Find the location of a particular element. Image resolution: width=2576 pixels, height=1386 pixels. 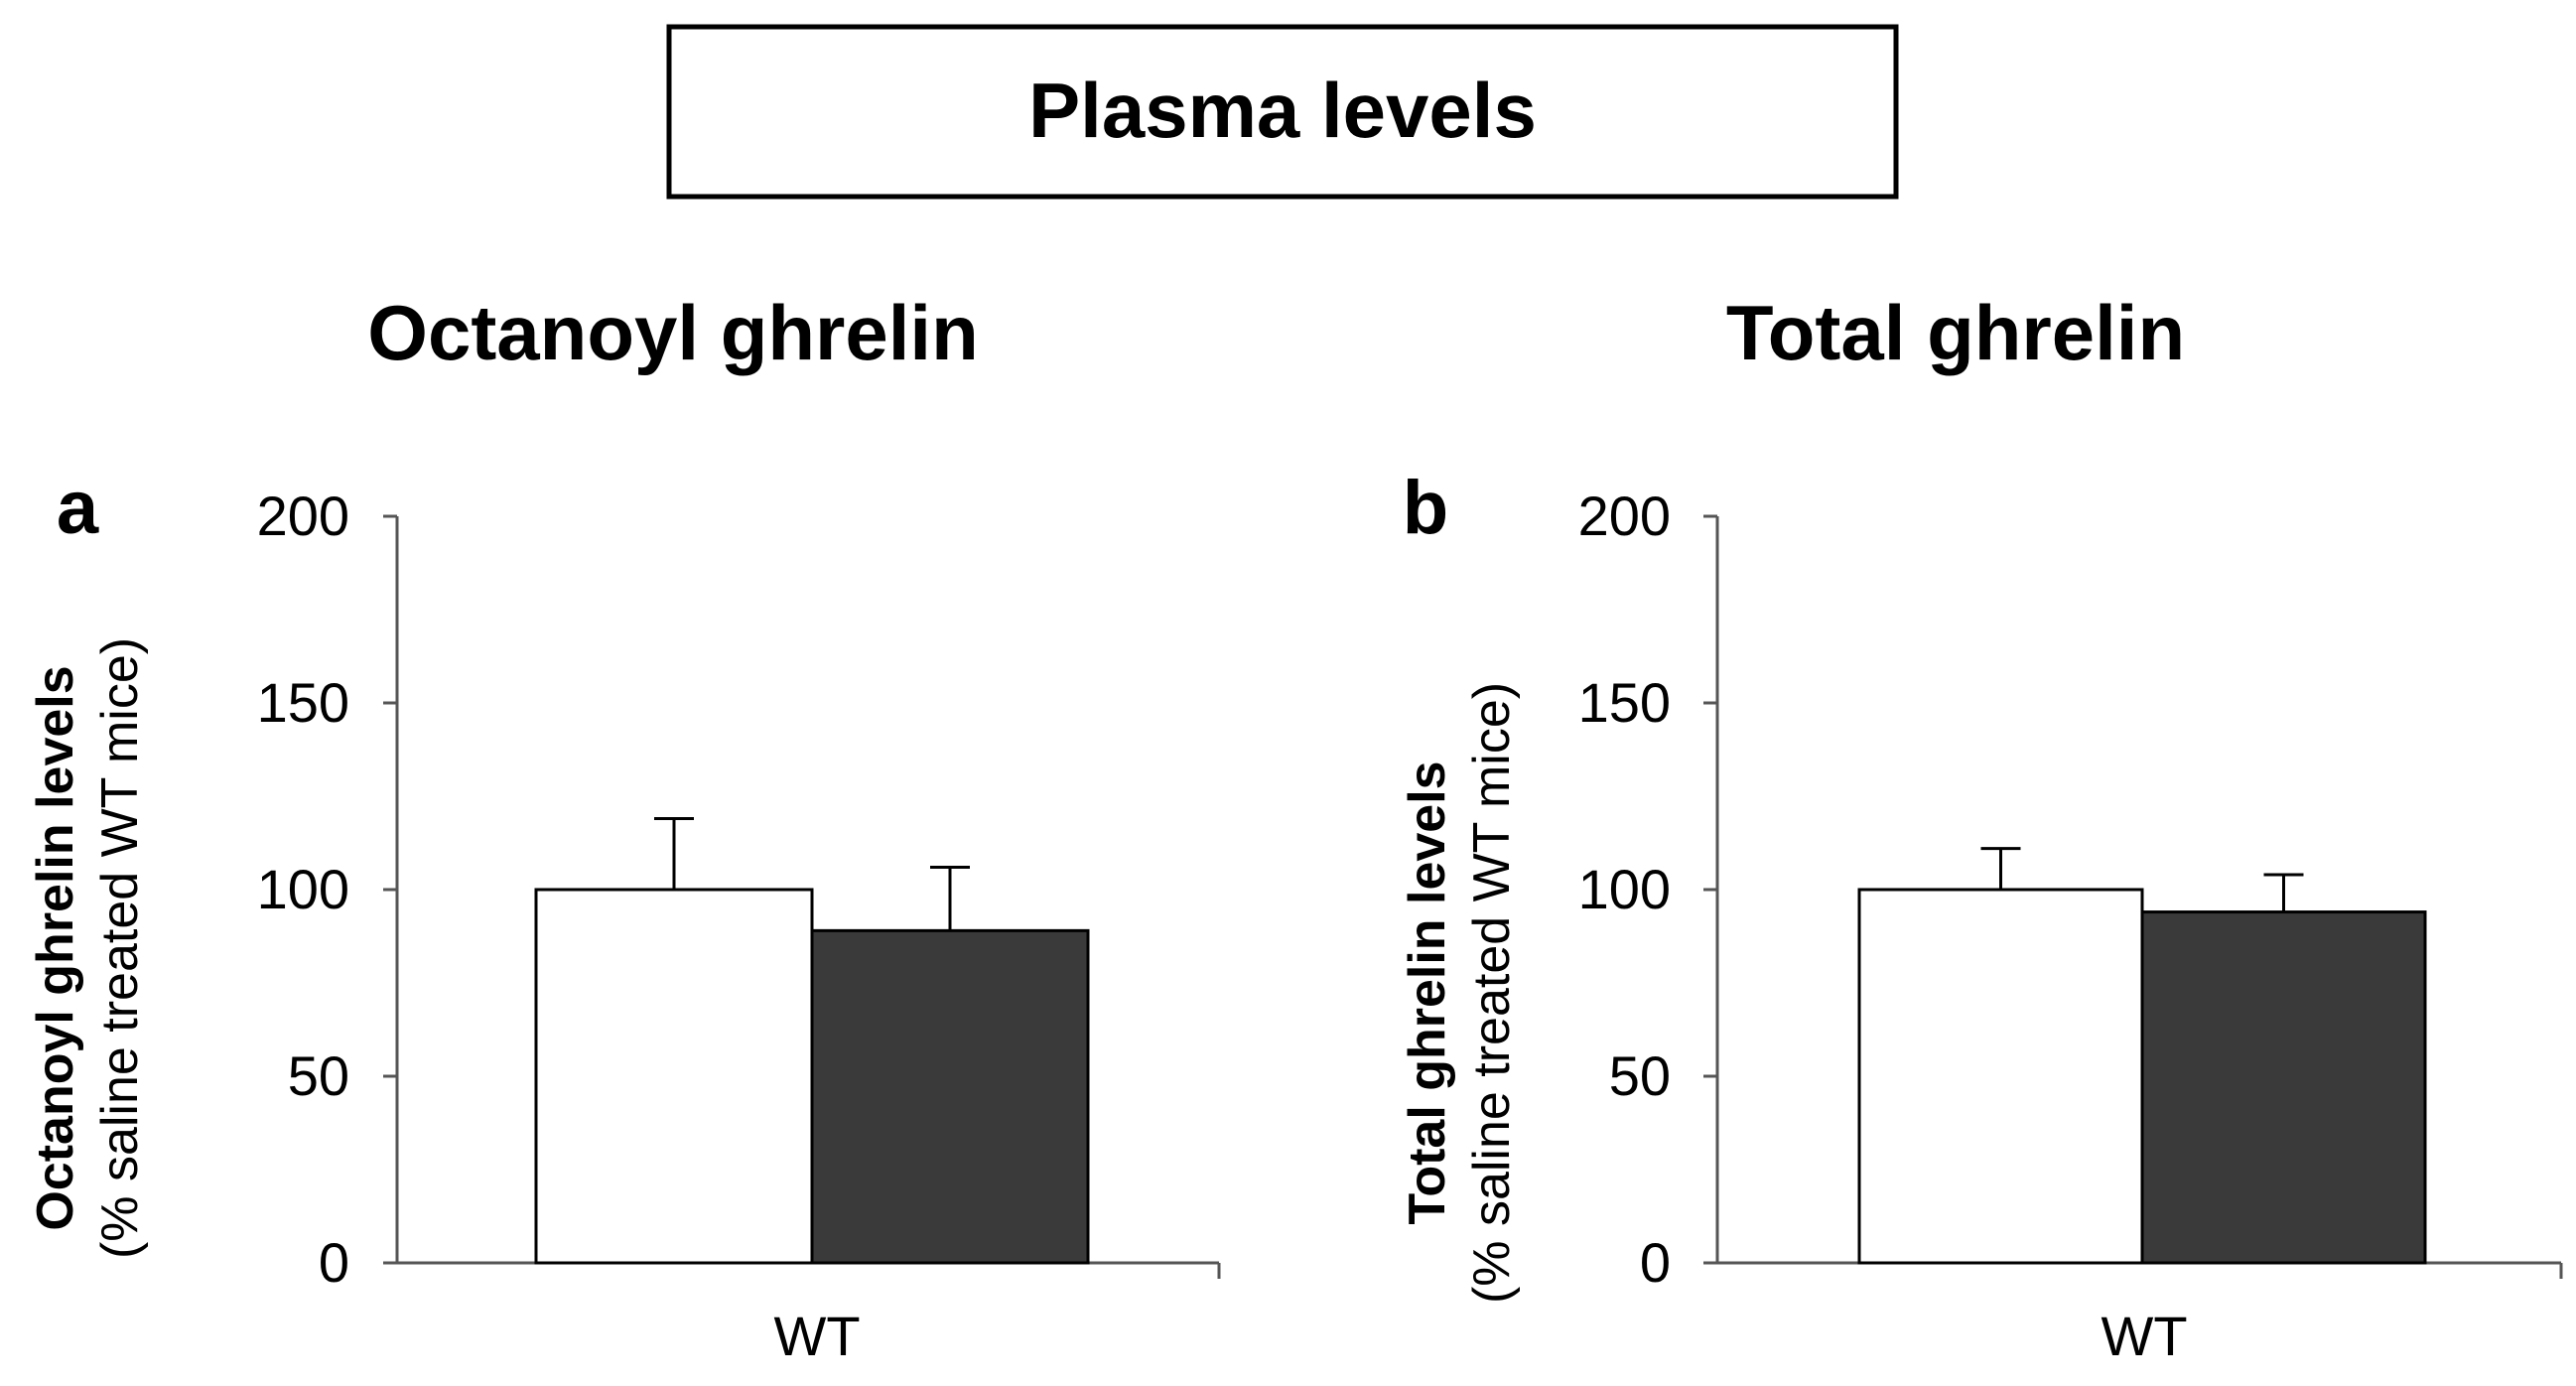

panel-b-ytick-label-100: 100 is located at coordinates (1624, 889).